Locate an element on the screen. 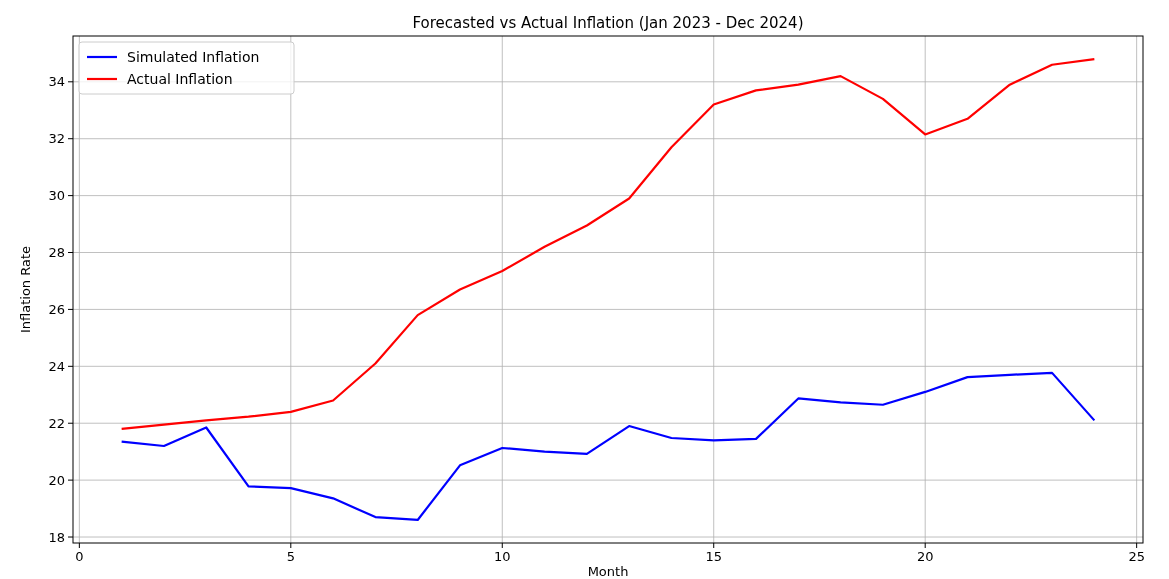 The image size is (1169, 579). y-tick-label: 32 is located at coordinates (56, 139).